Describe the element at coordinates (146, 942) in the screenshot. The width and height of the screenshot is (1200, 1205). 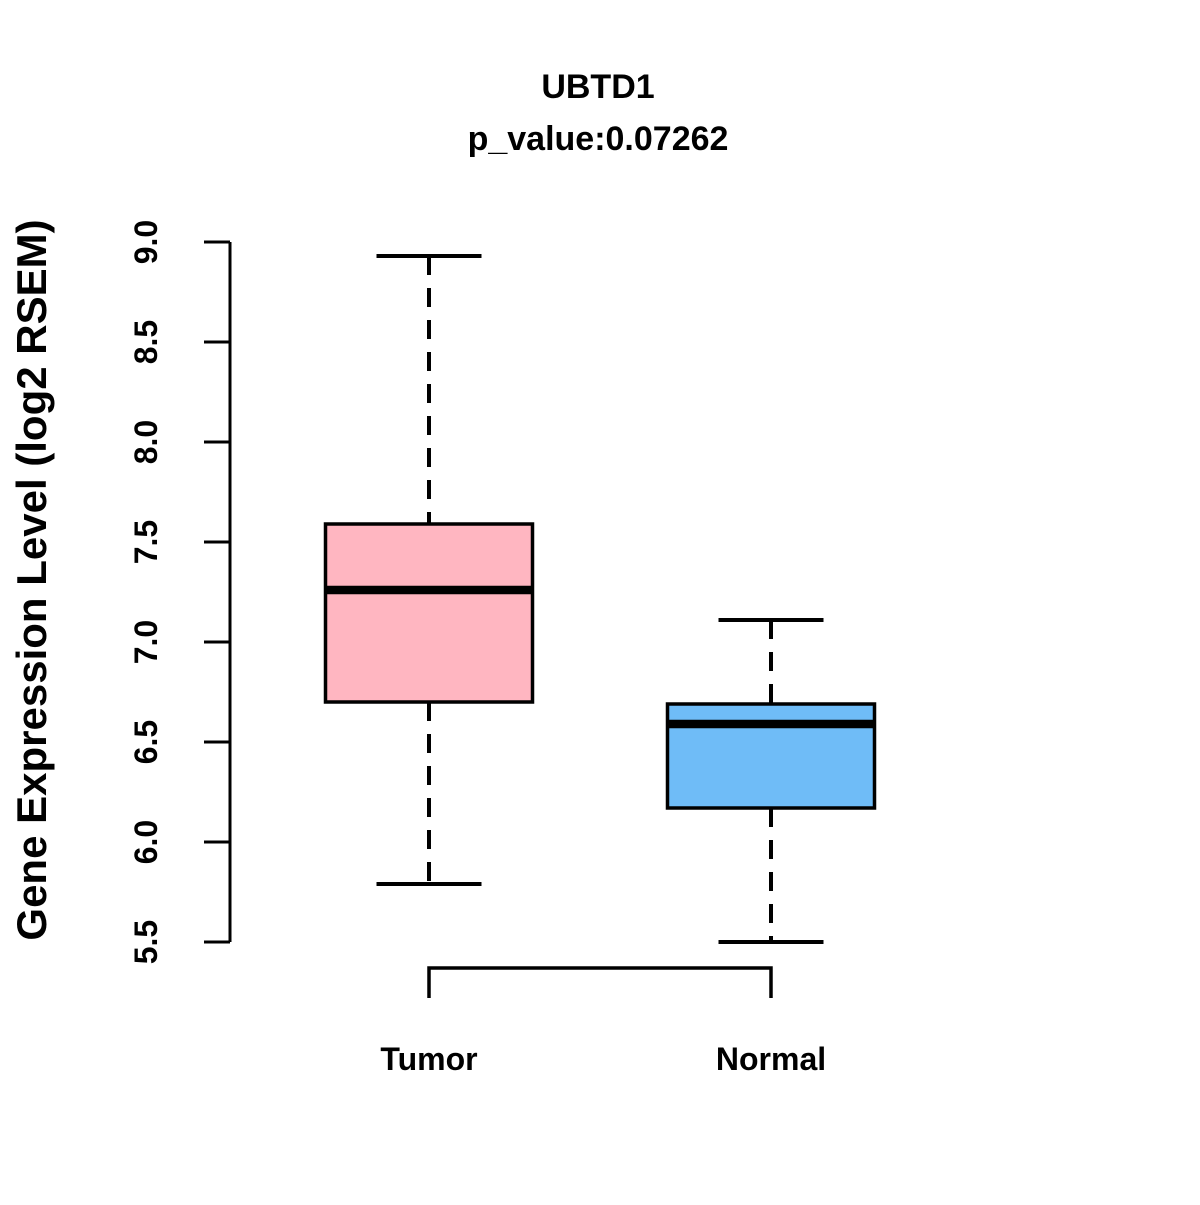
I see `y-axis-tick-label: 5.5` at that location.